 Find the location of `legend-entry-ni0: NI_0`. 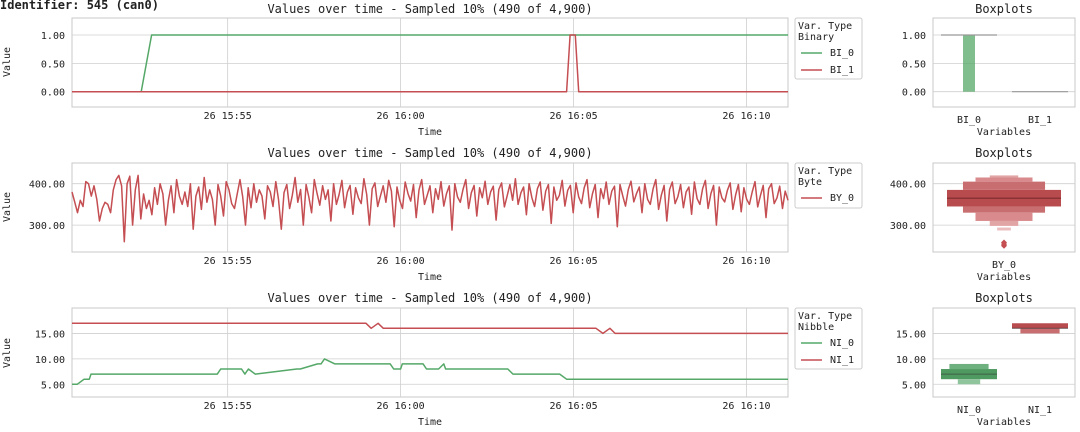

legend-entry-ni0: NI_0 is located at coordinates (842, 343).